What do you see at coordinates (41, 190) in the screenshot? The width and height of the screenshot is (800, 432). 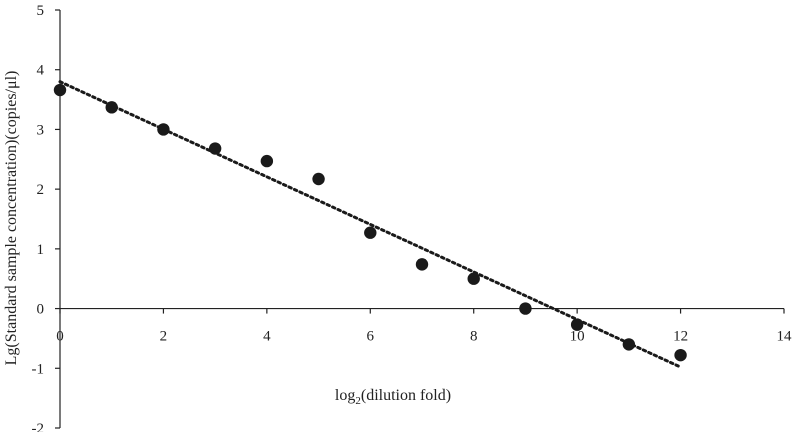 I see `y-tick-label: 2` at bounding box center [41, 190].